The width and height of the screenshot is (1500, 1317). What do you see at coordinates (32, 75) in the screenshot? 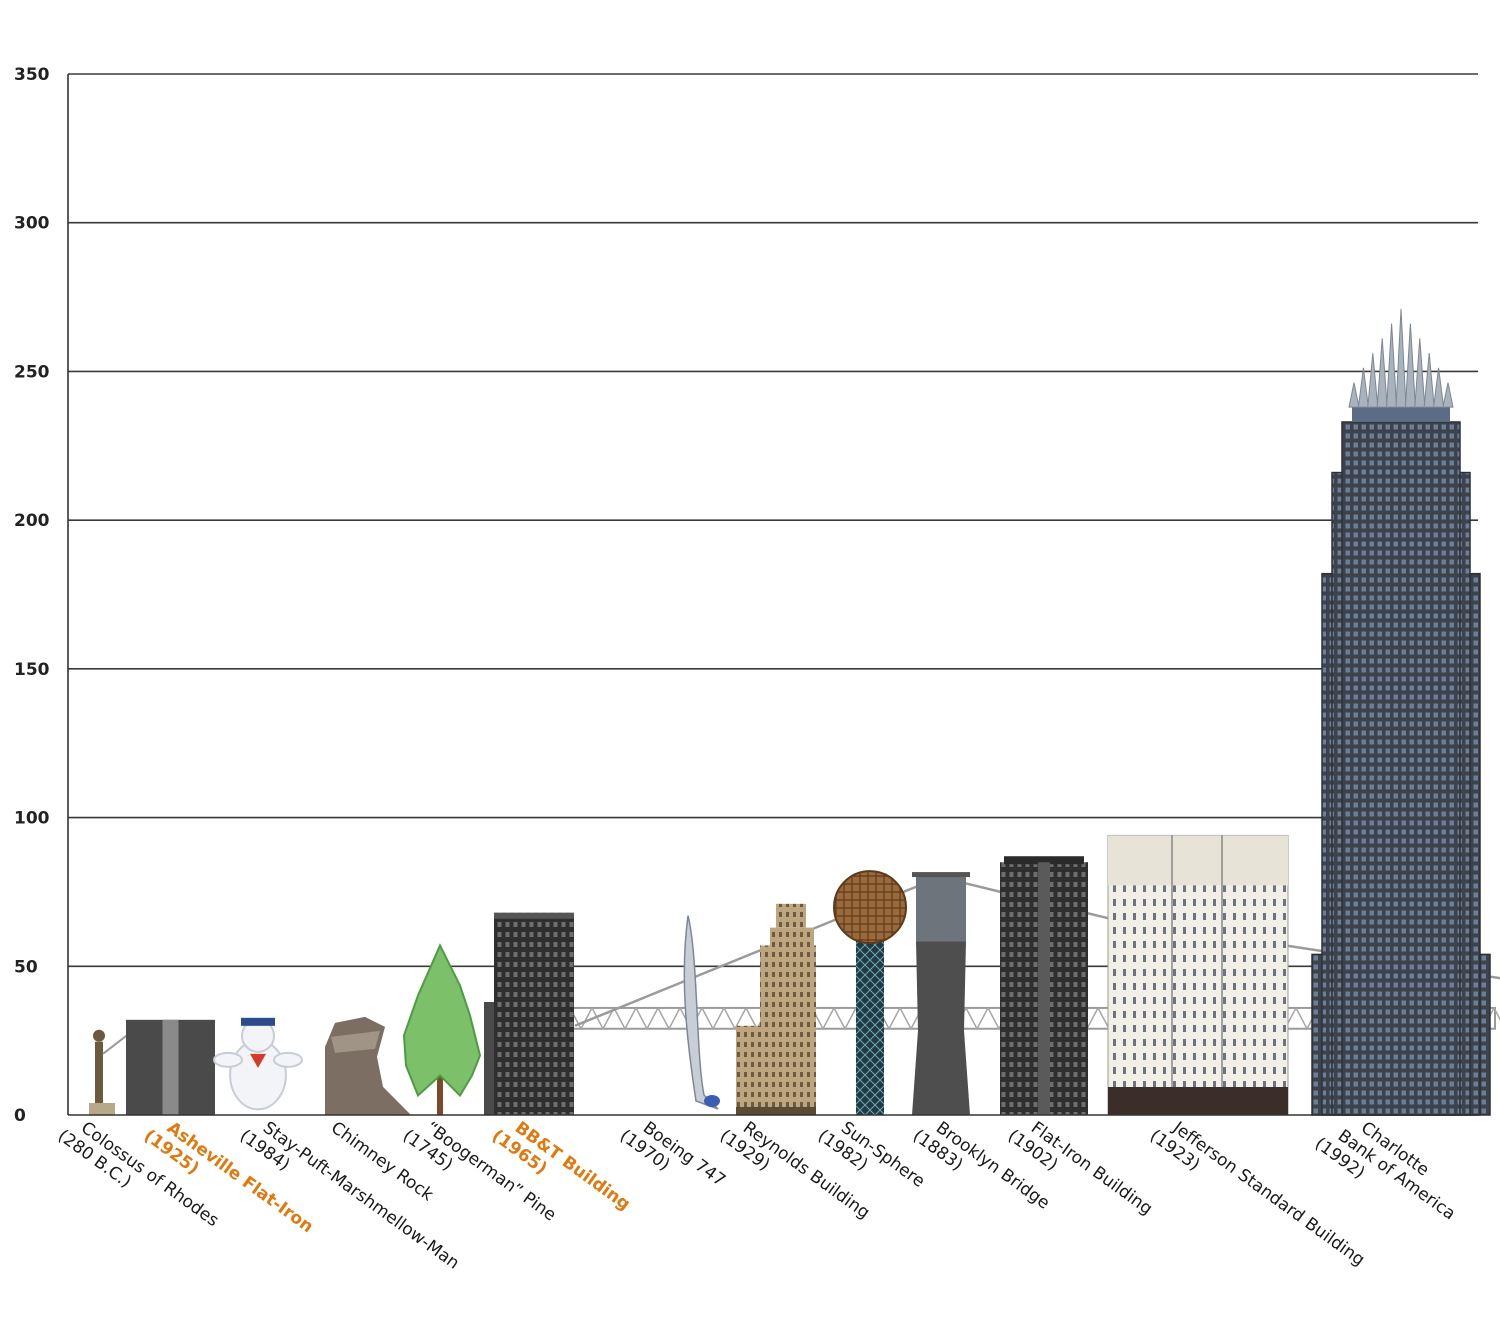
I see `y-tick-label: 350` at bounding box center [32, 75].